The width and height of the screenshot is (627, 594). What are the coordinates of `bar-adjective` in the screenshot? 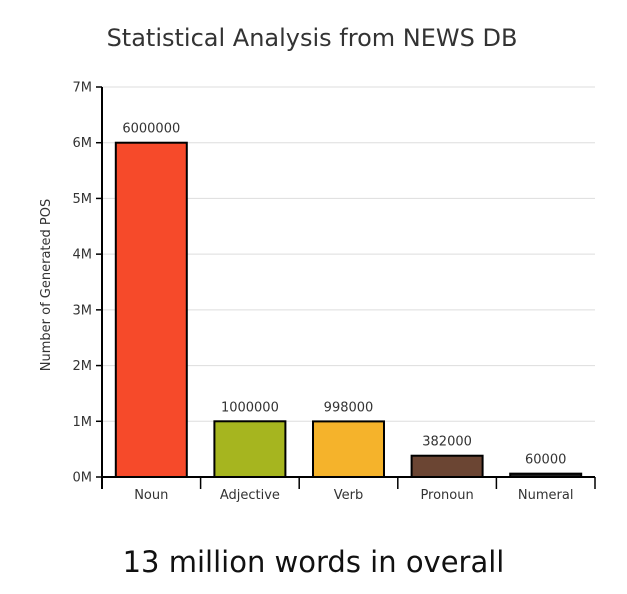 It's located at (250, 449).